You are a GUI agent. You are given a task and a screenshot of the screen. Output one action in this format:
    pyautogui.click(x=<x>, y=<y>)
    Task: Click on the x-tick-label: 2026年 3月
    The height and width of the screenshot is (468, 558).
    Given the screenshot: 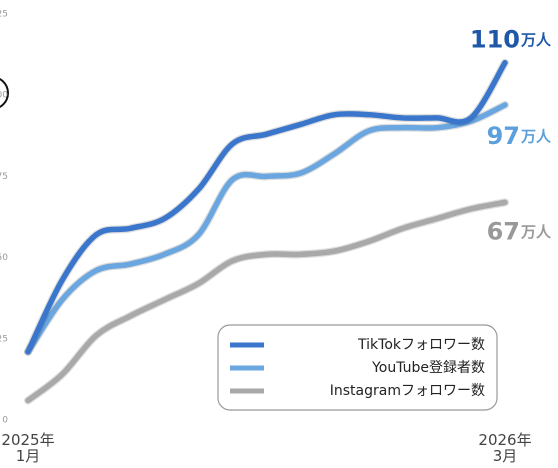 What is the action you would take?
    pyautogui.click(x=505, y=448)
    